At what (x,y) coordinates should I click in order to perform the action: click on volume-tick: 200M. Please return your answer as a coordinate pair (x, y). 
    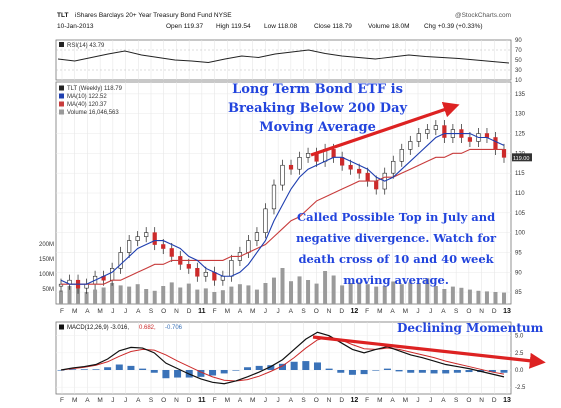
    Looking at the image, I should click on (46, 245).